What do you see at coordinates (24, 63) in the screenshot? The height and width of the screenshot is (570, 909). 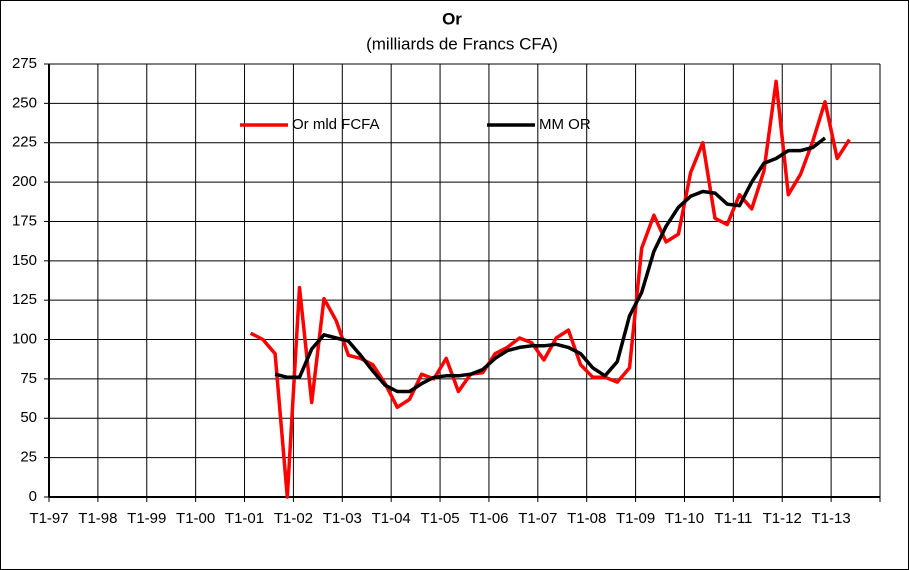 I see `y-tick-label: 275` at bounding box center [24, 63].